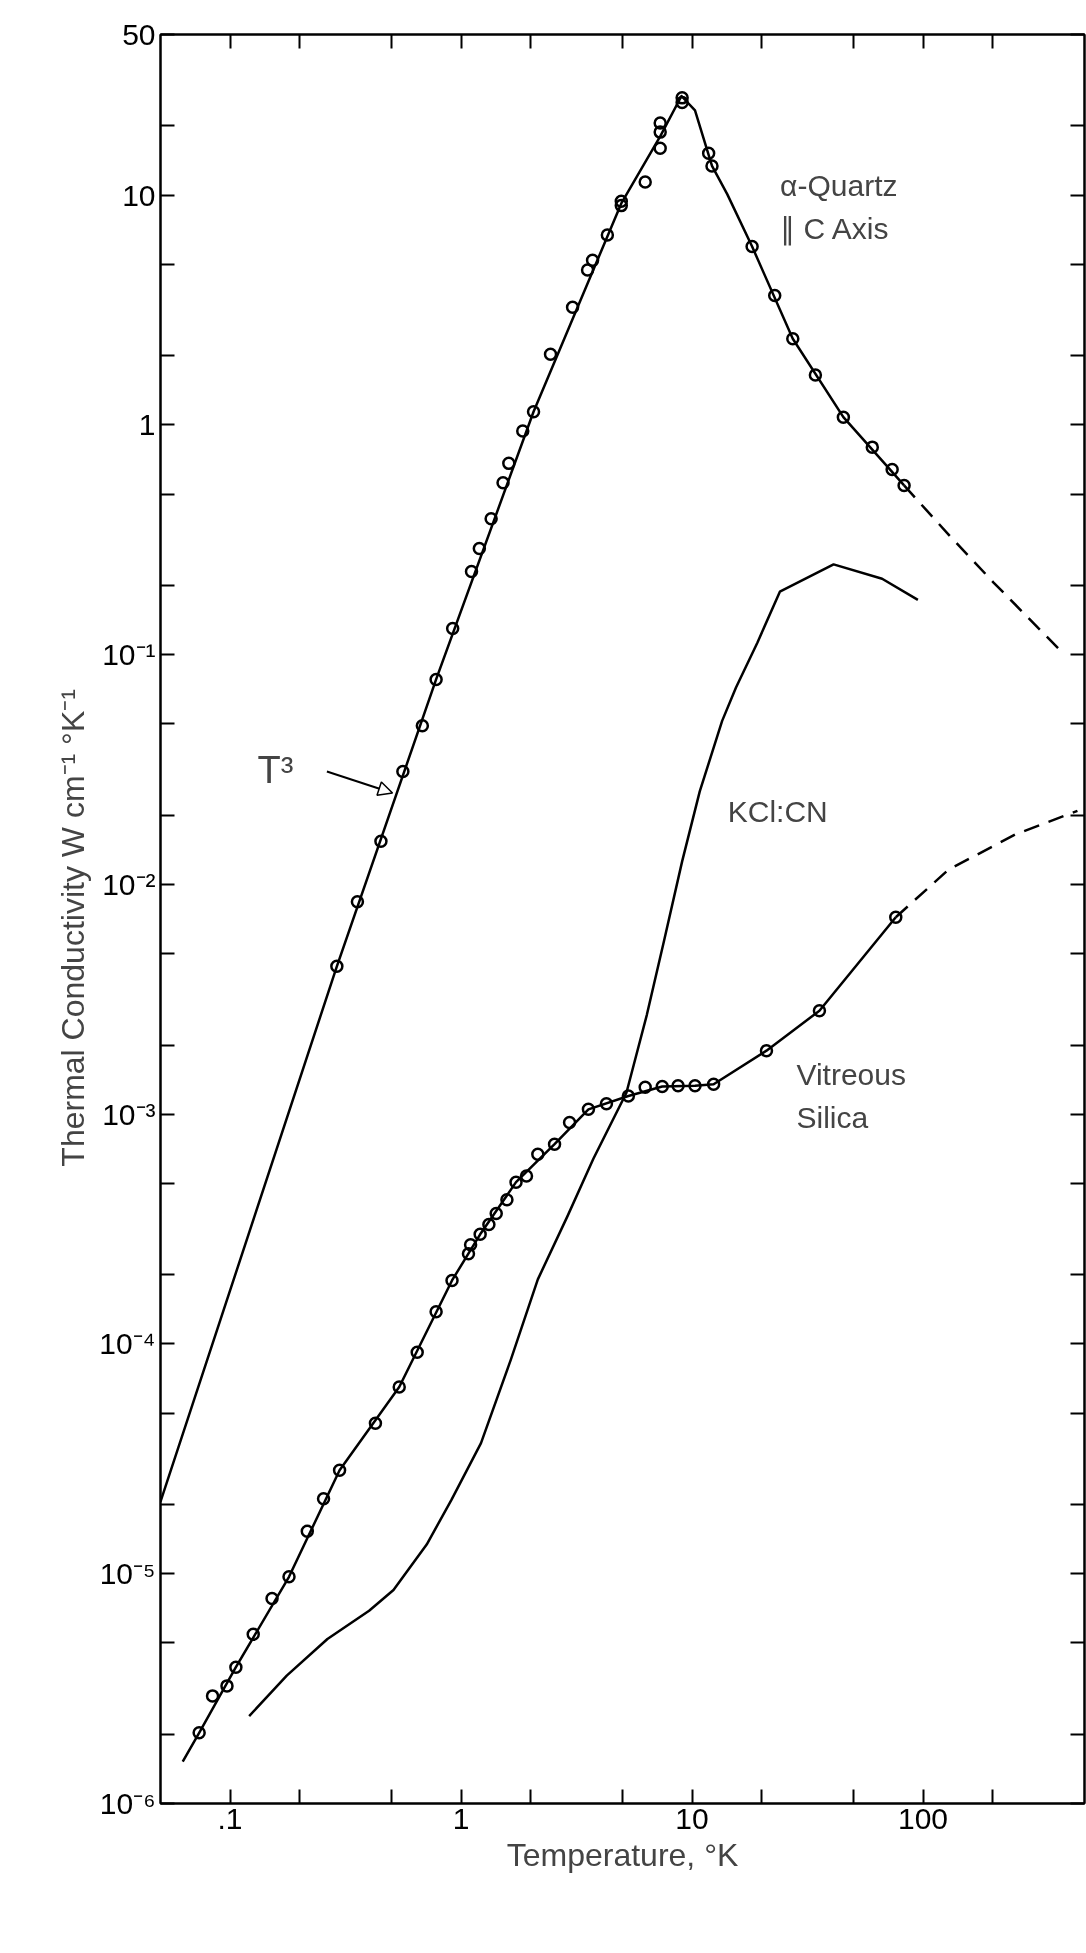  Describe the element at coordinates (622, 1854) in the screenshot. I see `x-axis-title: Temperature, °K` at that location.